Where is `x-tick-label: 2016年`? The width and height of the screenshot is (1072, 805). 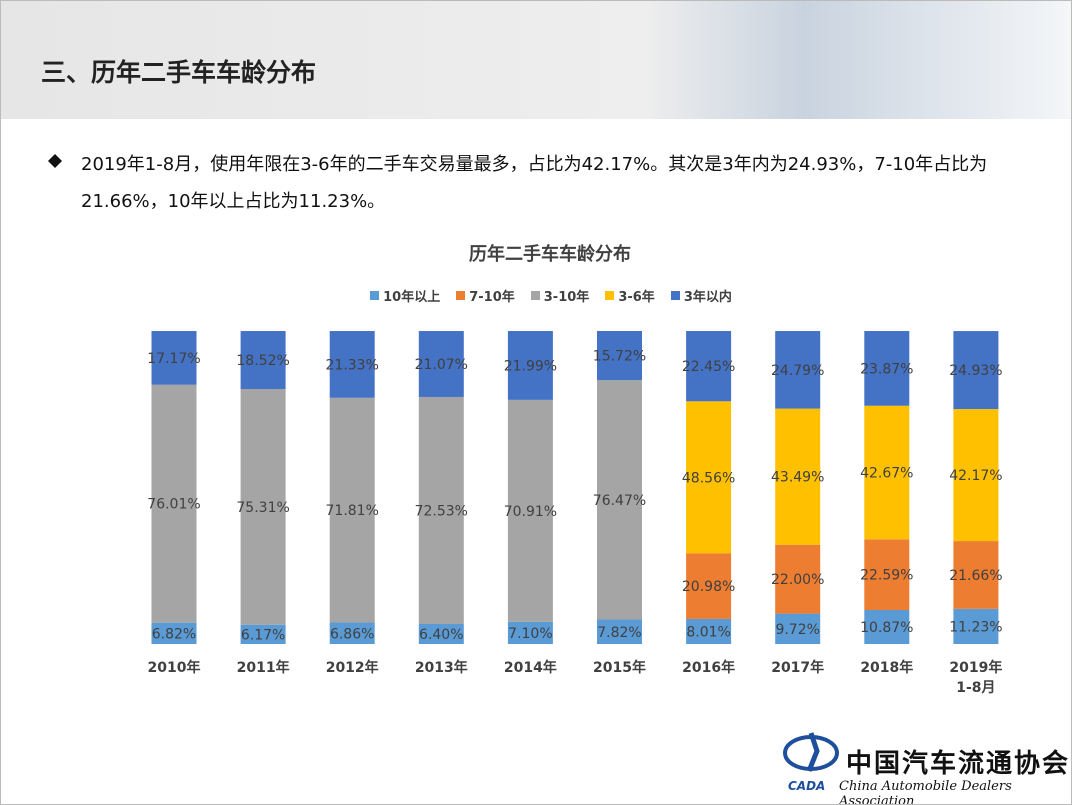
x-tick-label: 2016年 is located at coordinates (709, 668).